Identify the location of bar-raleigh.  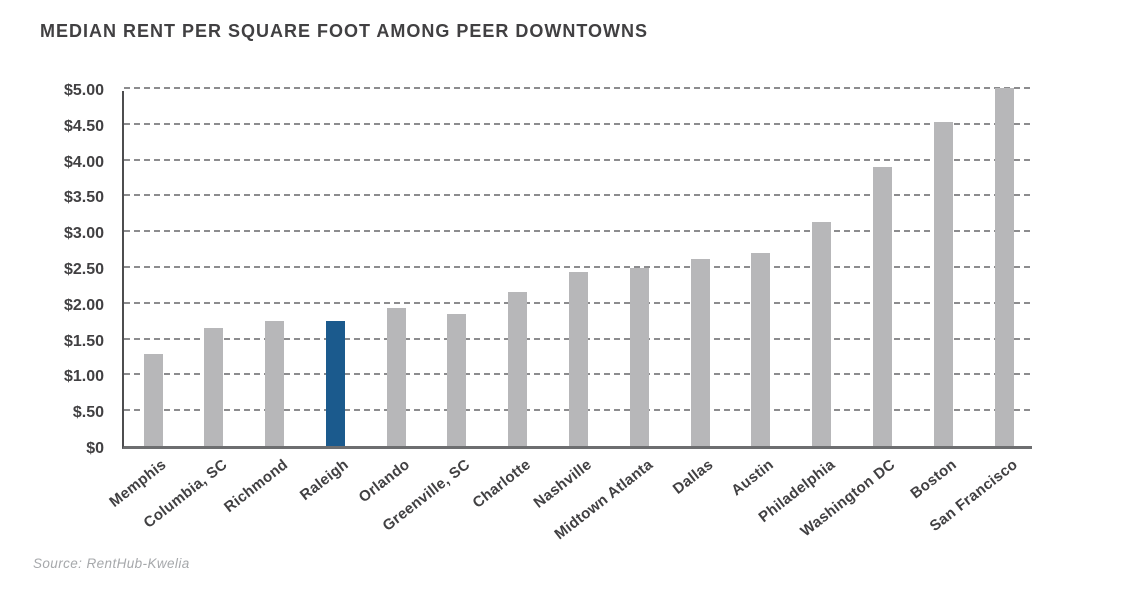
(335, 383).